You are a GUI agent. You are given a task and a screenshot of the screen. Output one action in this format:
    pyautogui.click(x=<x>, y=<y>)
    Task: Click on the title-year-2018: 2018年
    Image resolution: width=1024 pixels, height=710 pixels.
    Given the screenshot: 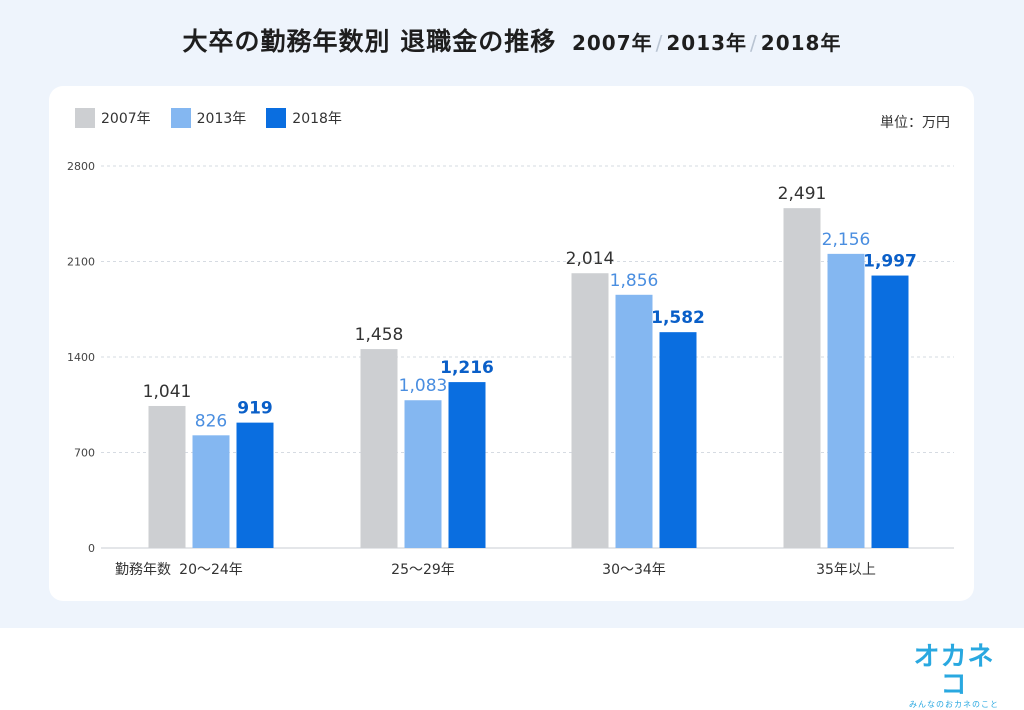 What is the action you would take?
    pyautogui.click(x=801, y=43)
    